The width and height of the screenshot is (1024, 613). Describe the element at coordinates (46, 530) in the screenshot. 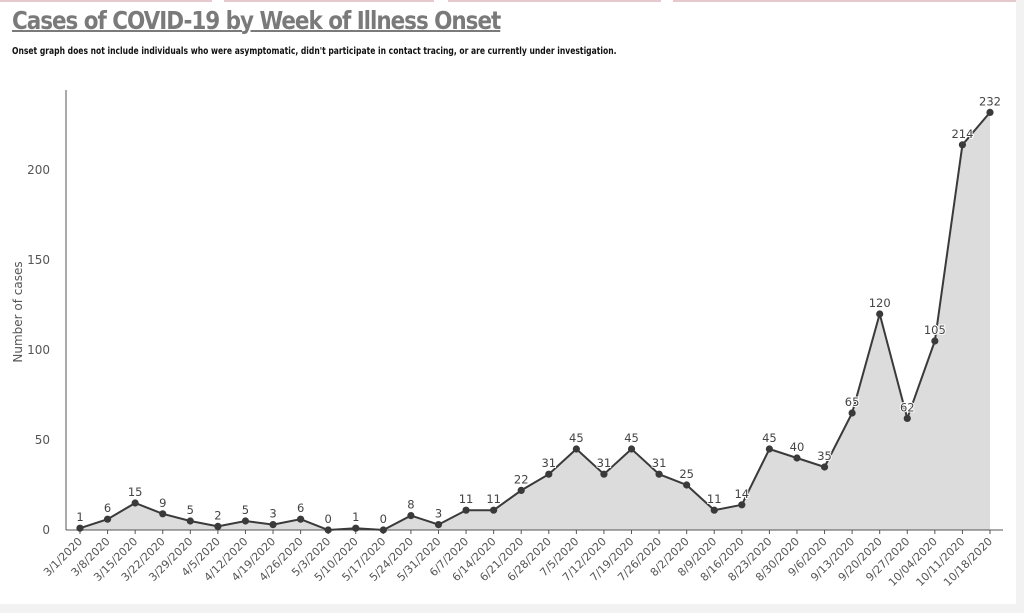

I see `y-tick-label: 0` at that location.